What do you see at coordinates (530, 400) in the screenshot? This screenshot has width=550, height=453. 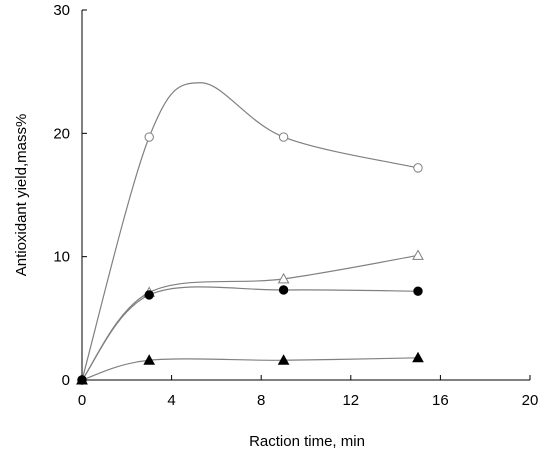 I see `x-tick-label: 20` at bounding box center [530, 400].